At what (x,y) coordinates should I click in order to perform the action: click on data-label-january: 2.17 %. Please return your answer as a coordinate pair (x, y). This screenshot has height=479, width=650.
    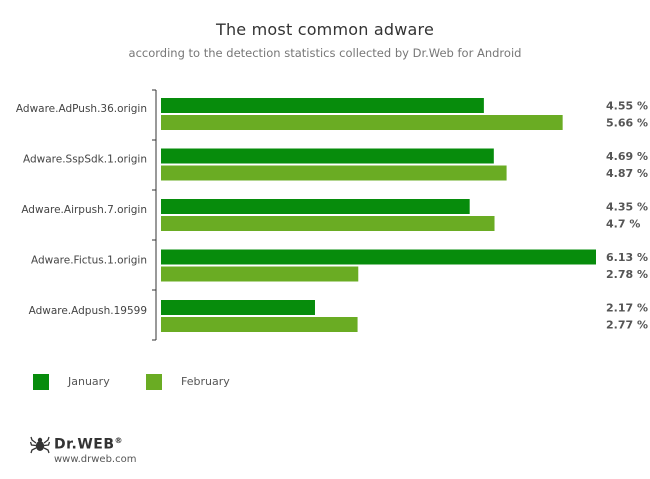
    Looking at the image, I should click on (627, 308).